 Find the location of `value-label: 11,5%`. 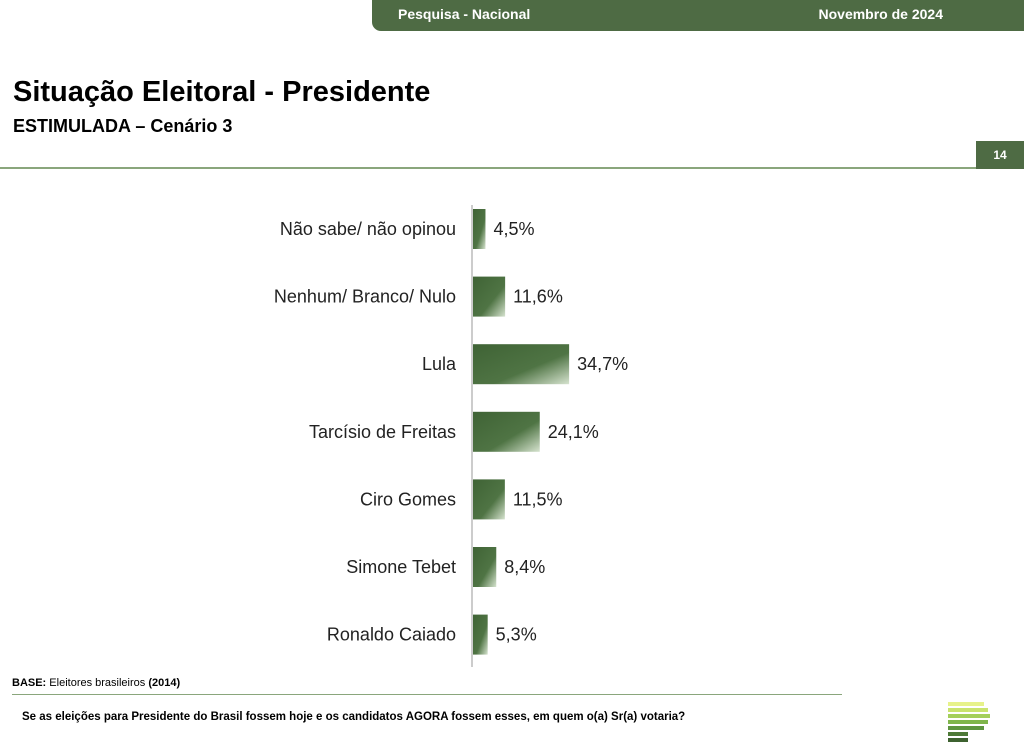

value-label: 11,5% is located at coordinates (538, 499).